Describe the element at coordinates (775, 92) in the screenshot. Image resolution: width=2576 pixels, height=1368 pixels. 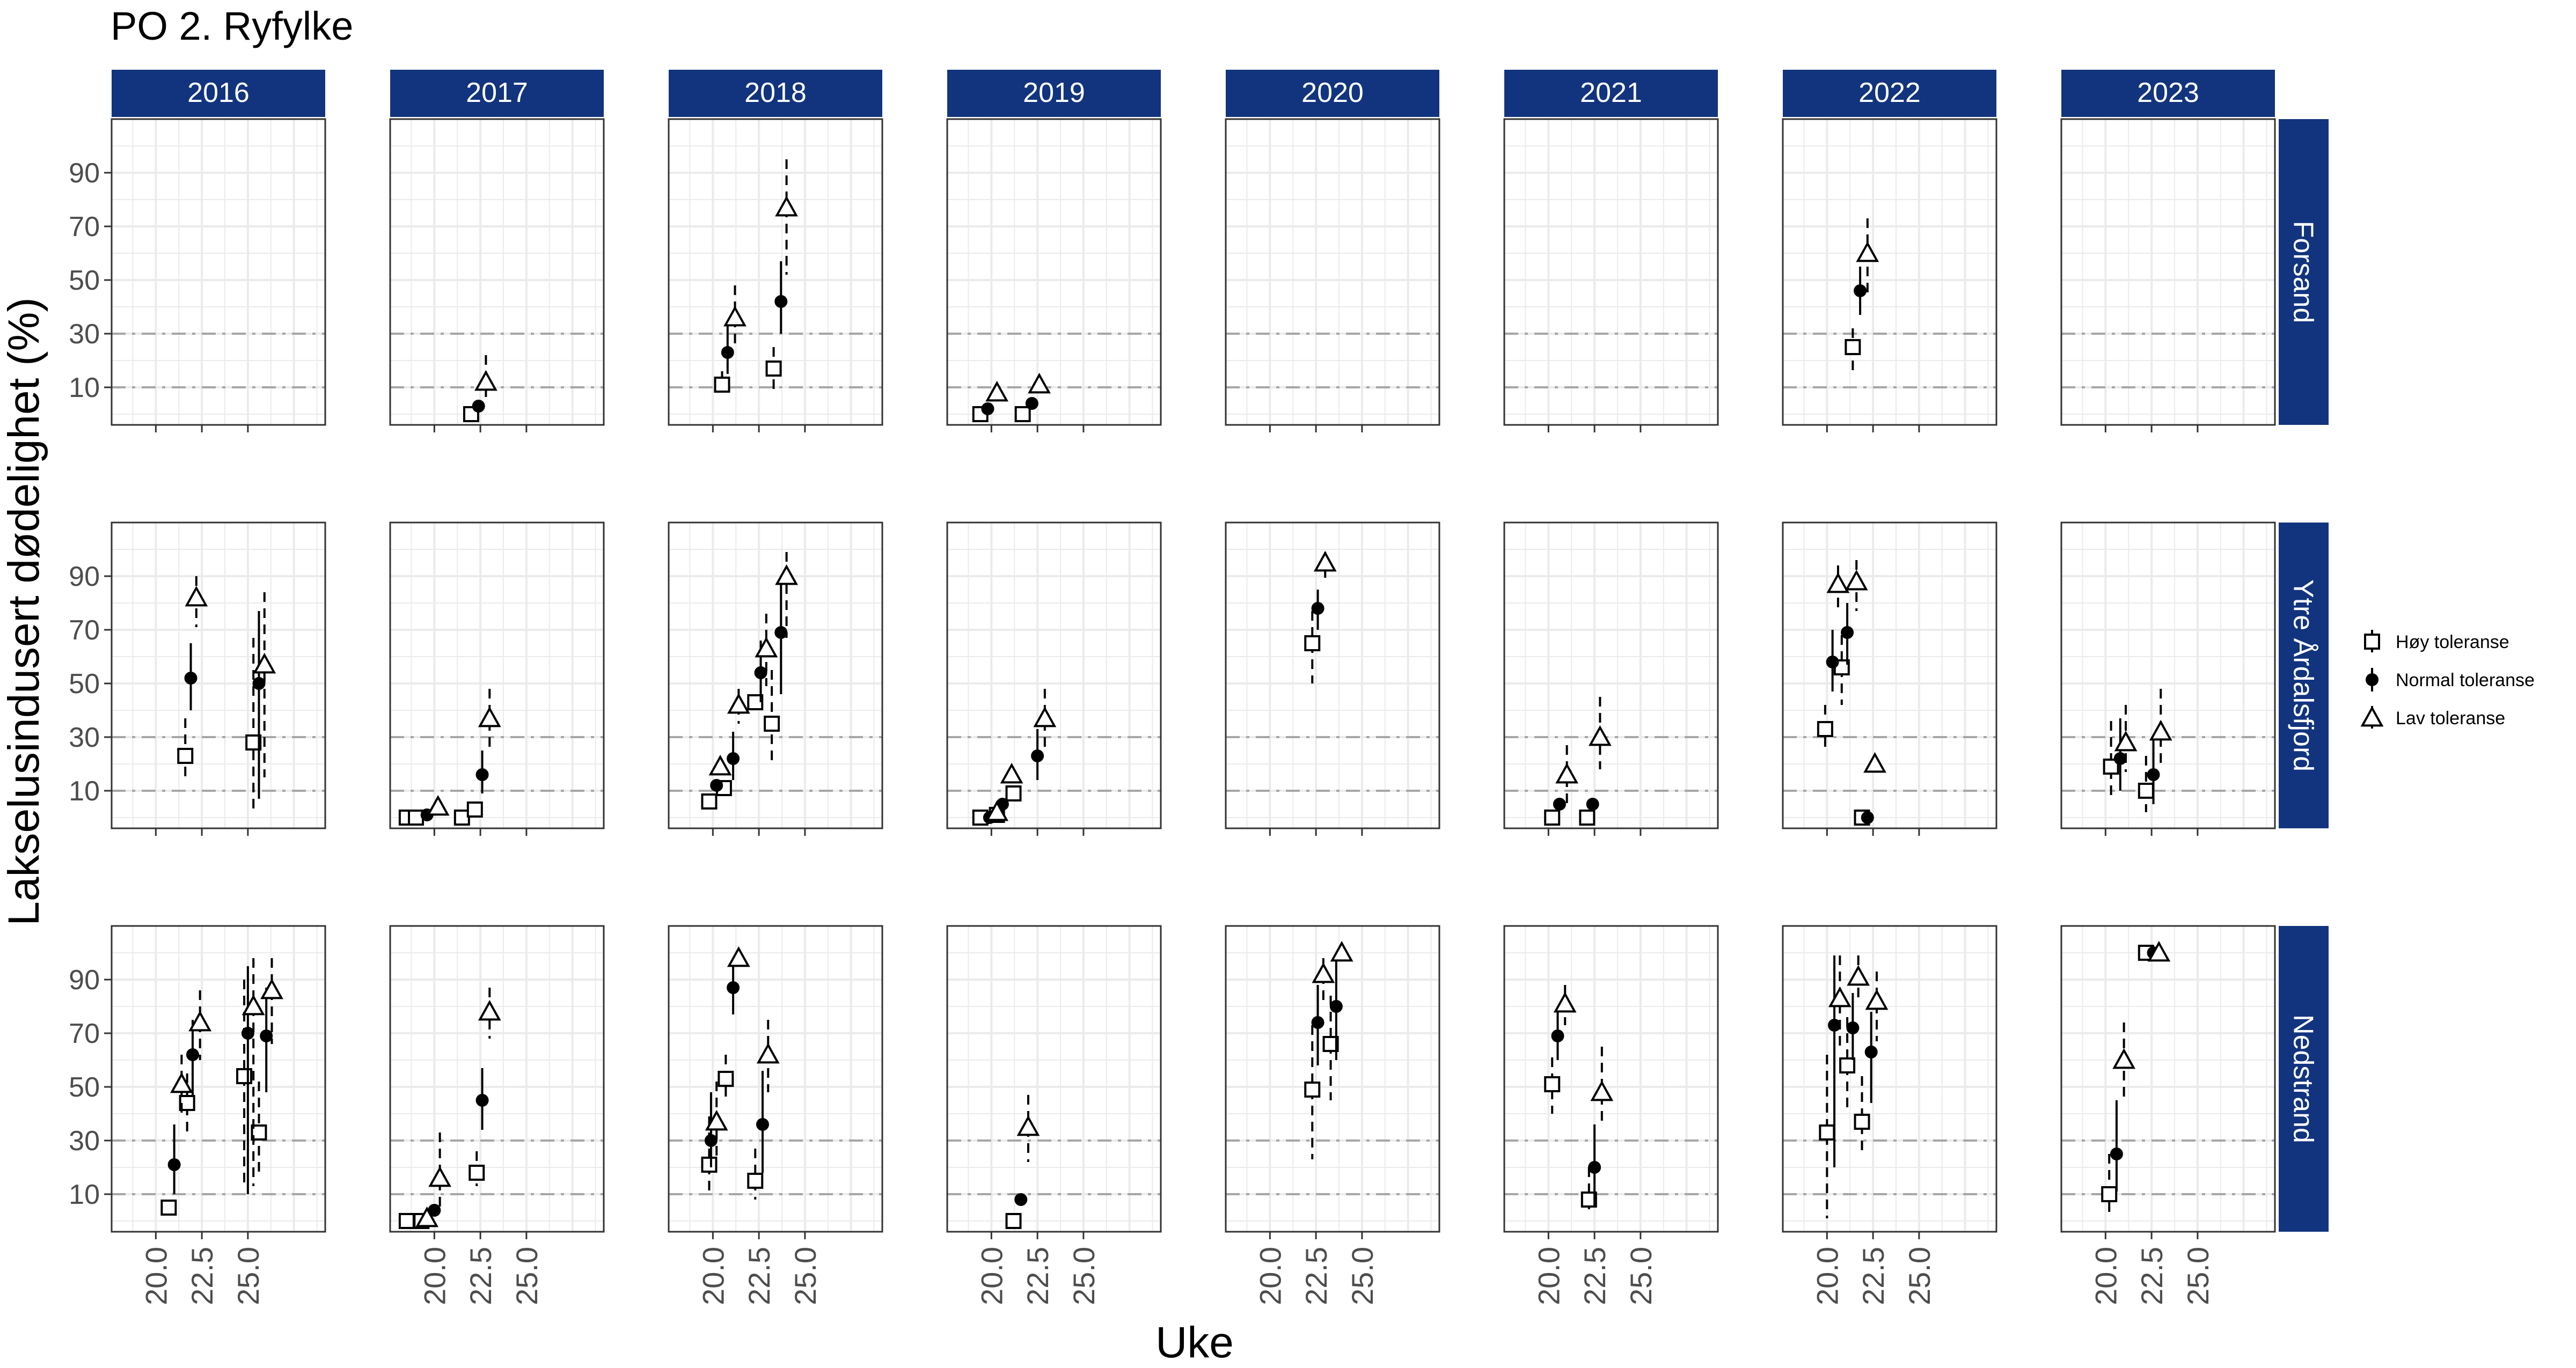
I see `year-strip-label: 2018` at that location.